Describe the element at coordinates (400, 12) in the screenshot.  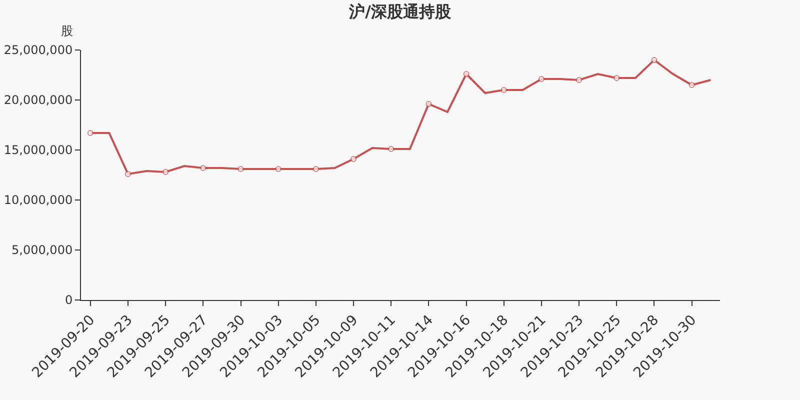
I see `chart-title: 沪/深股通持股` at that location.